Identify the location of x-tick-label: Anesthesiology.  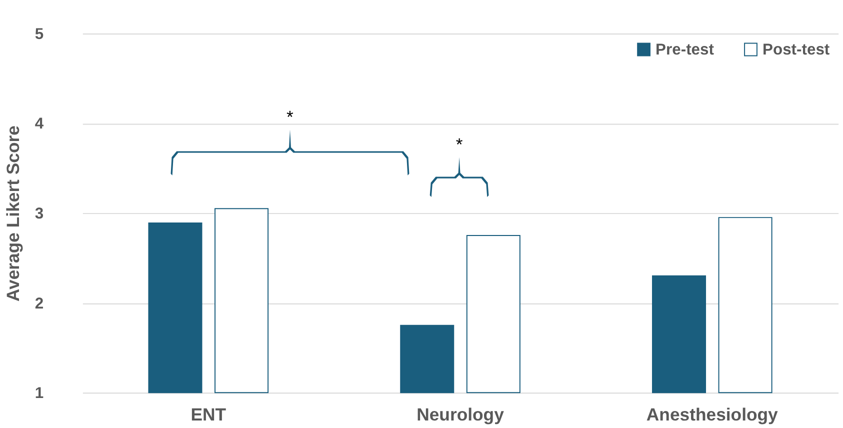
(712, 414).